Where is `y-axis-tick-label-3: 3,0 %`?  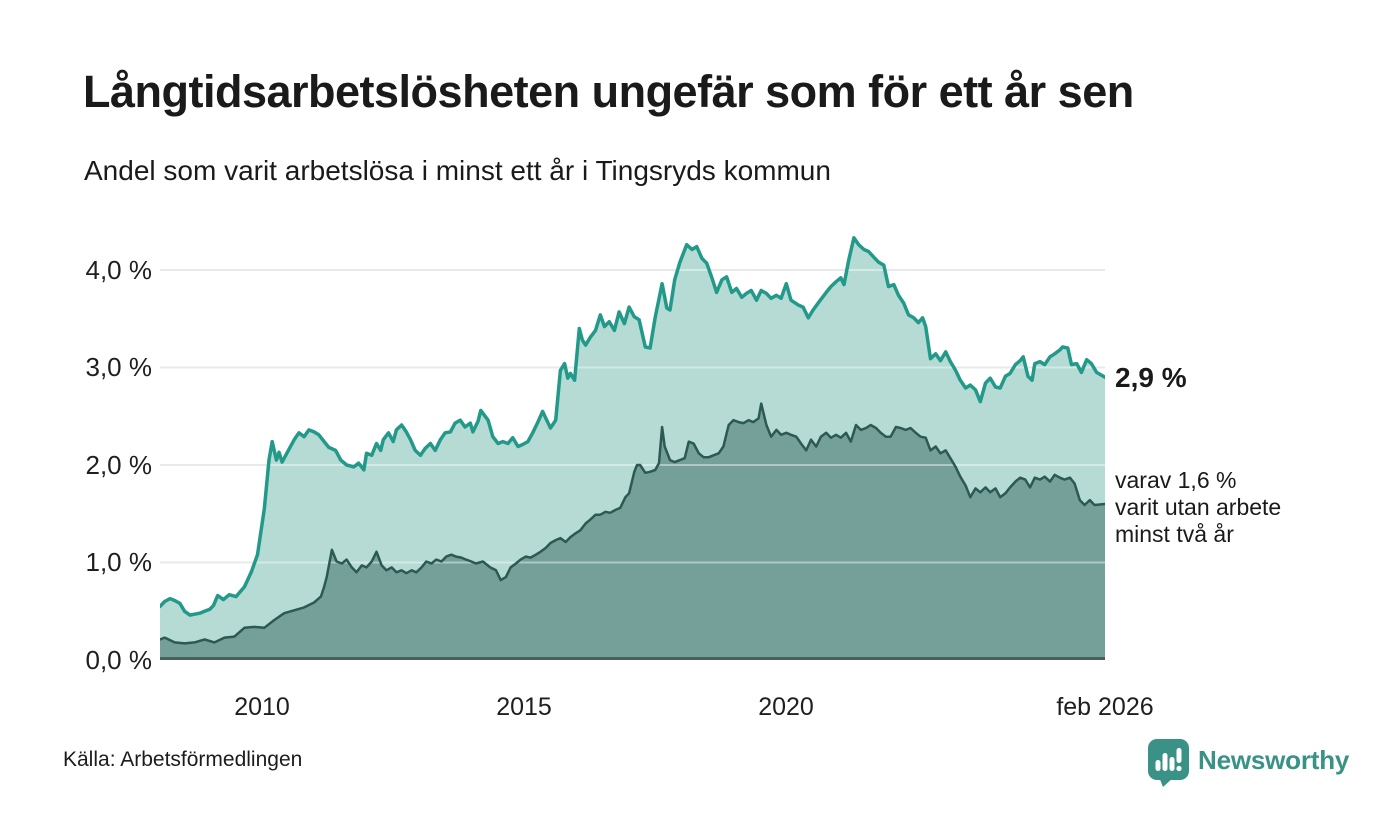
y-axis-tick-label-3: 3,0 % is located at coordinates (119, 367).